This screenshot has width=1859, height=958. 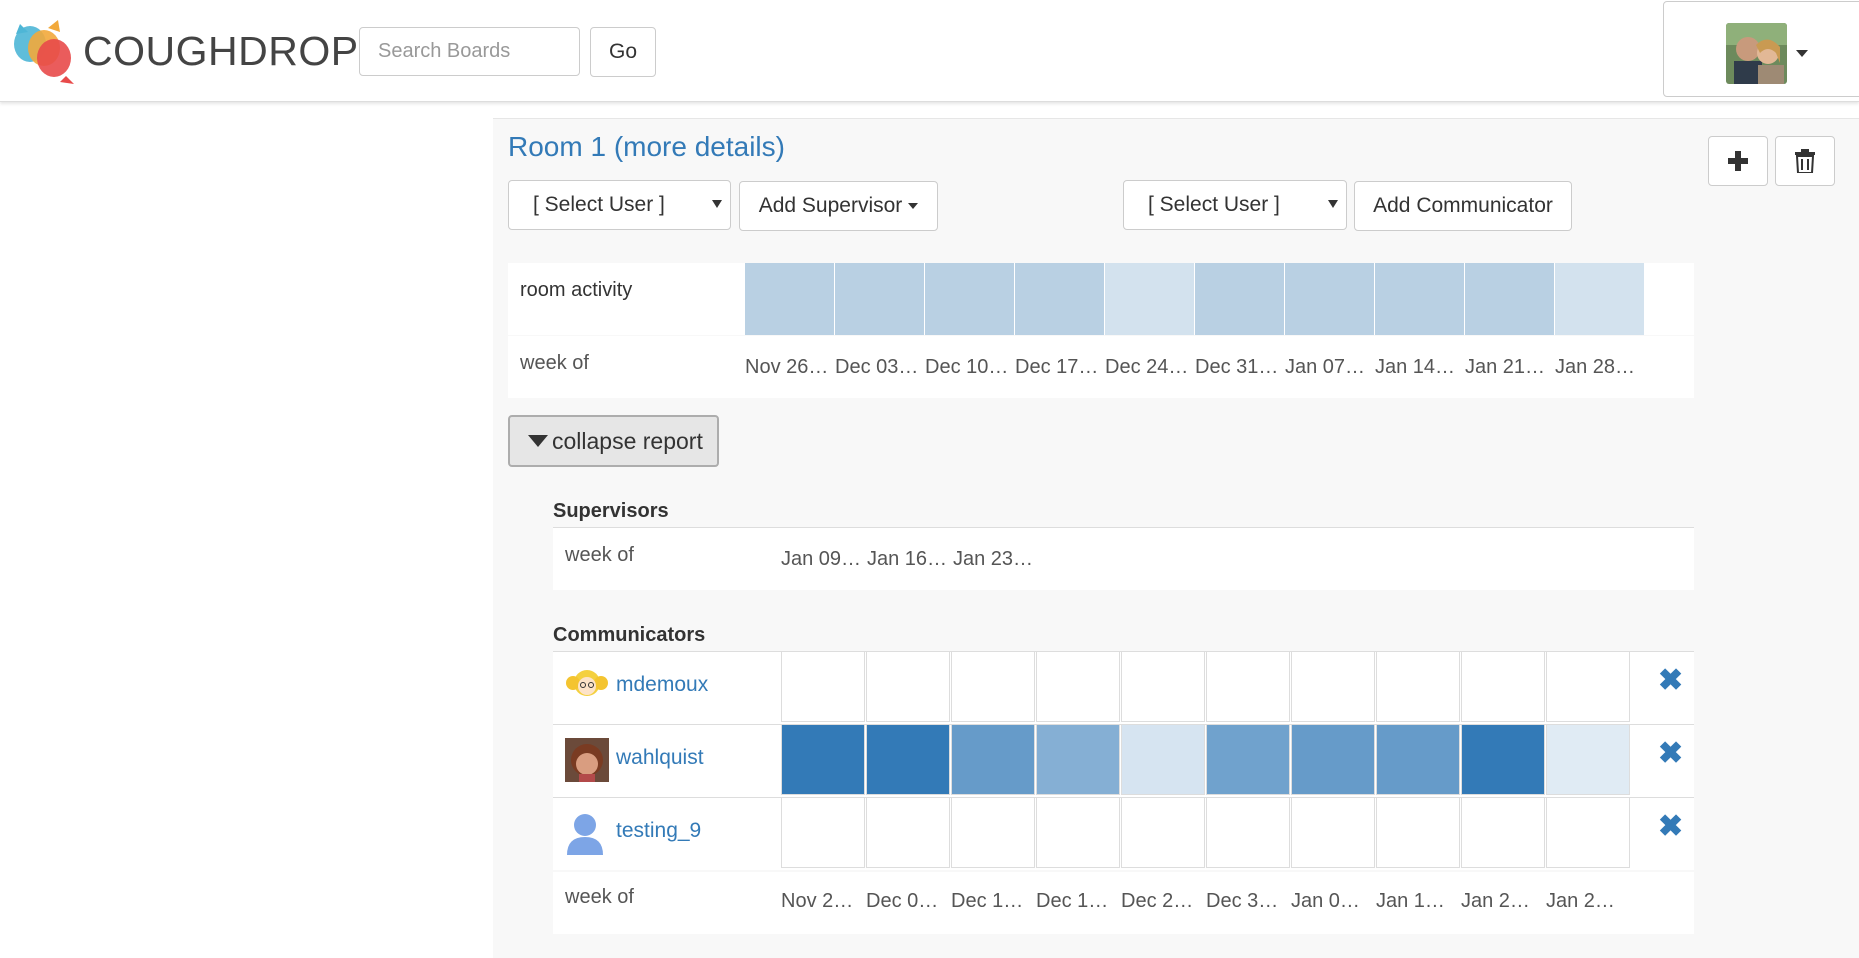 I want to click on communicator-name-link: mdemoux, so click(x=662, y=684).